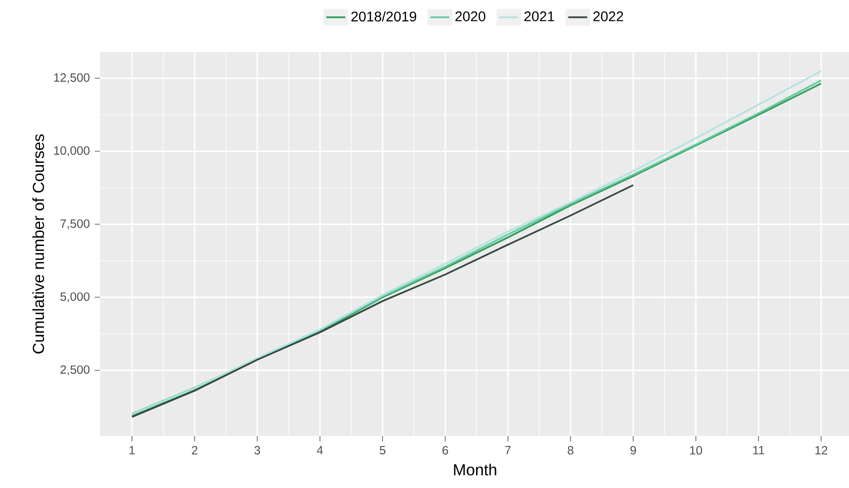 This screenshot has height=488, width=849. Describe the element at coordinates (758, 450) in the screenshot. I see `x-tick-label: 11` at that location.